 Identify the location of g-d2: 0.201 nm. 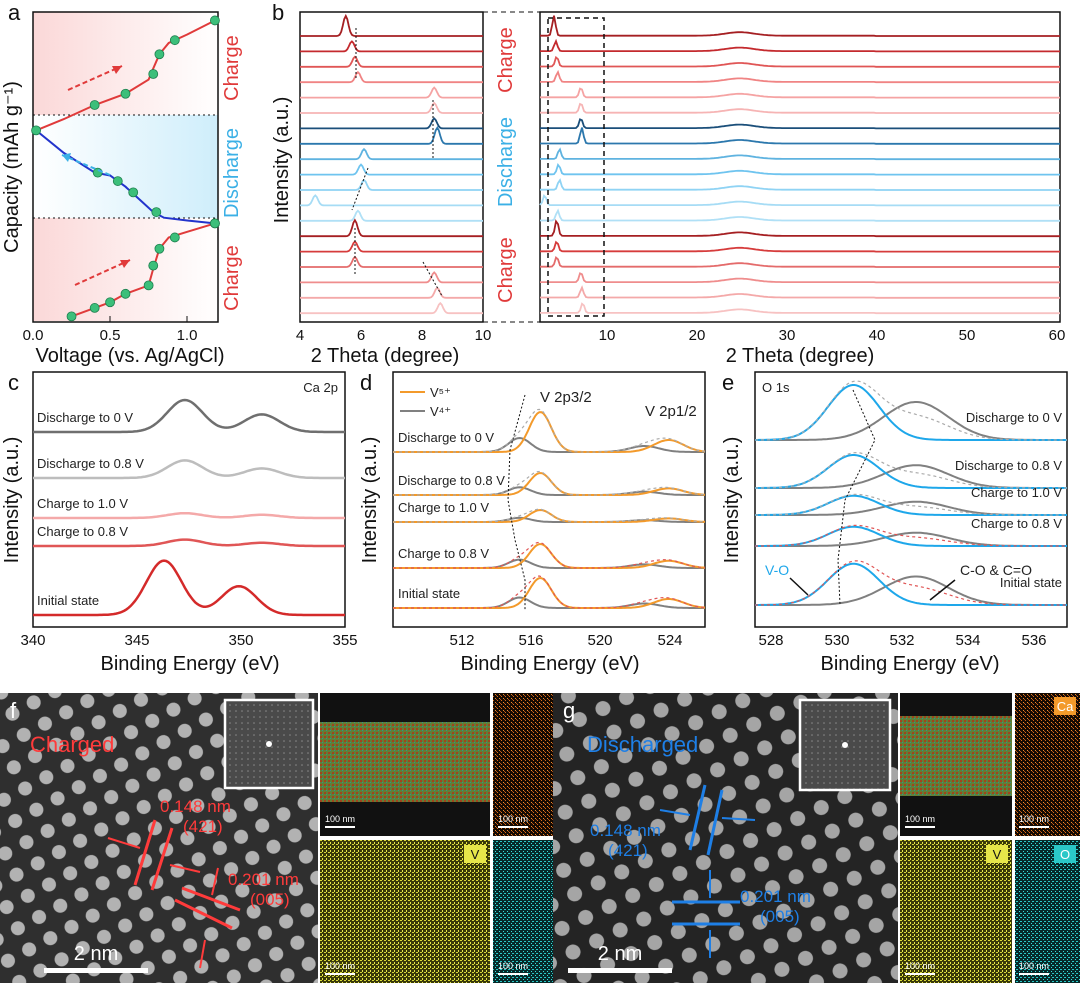
(775, 896).